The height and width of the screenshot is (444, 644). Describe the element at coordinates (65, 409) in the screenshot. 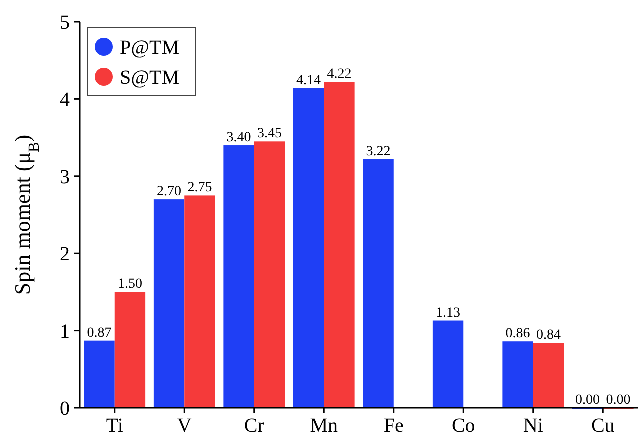

I see `y-tick-label: 0` at that location.